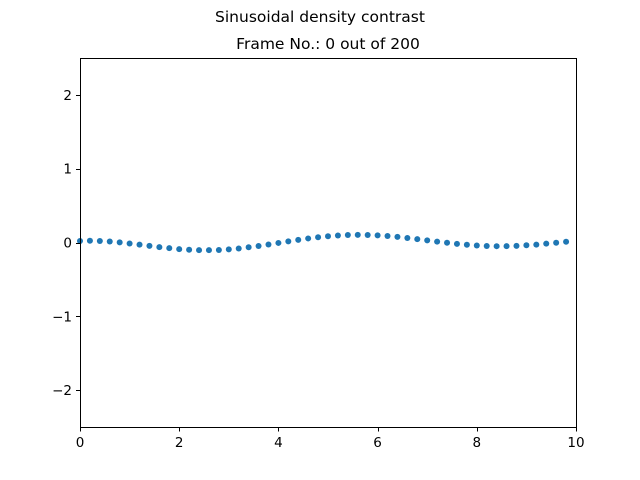 The image size is (640, 480). Describe the element at coordinates (320, 17) in the screenshot. I see `figure-suptitle: Sinusoidal density contrast` at that location.